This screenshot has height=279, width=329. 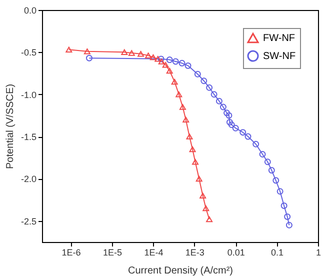 What do you see at coordinates (279, 56) in the screenshot?
I see `legend-label: SW-NF` at bounding box center [279, 56].